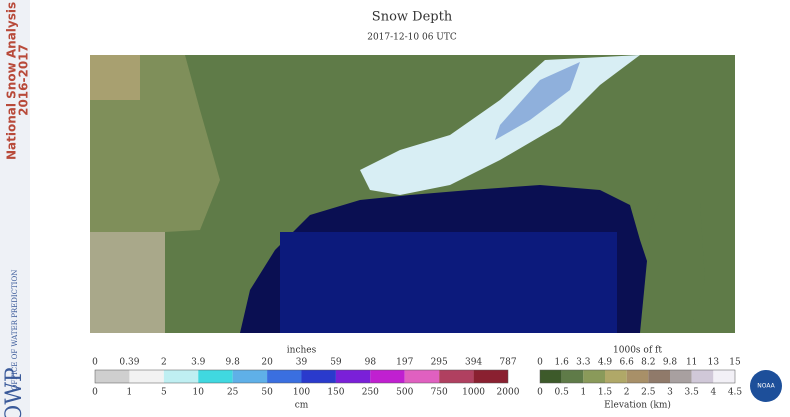 The image size is (790, 417). I want to click on title: Snow Depth, so click(412, 17).